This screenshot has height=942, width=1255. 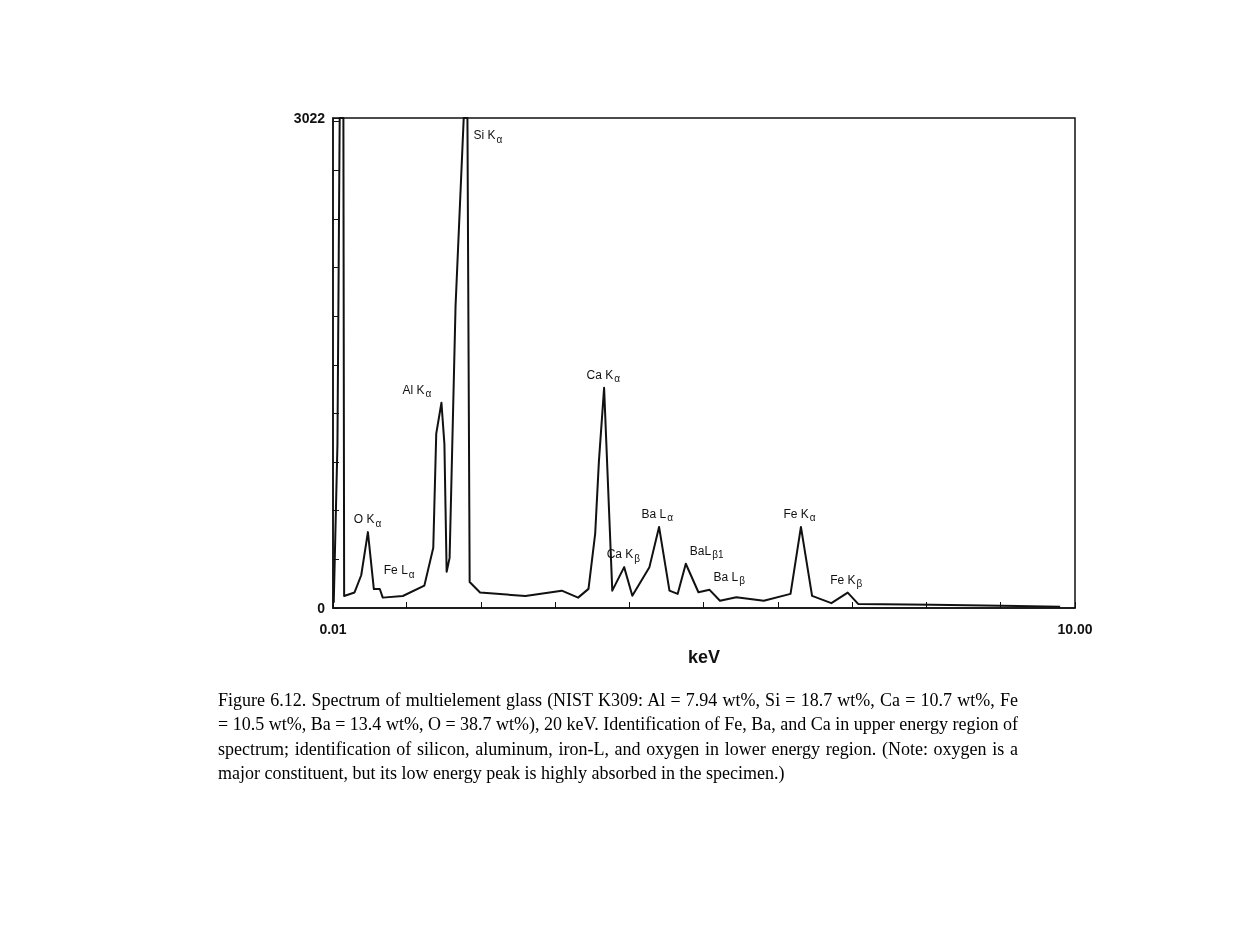 What do you see at coordinates (333, 629) in the screenshot?
I see `x-tick-label: 0.01` at bounding box center [333, 629].